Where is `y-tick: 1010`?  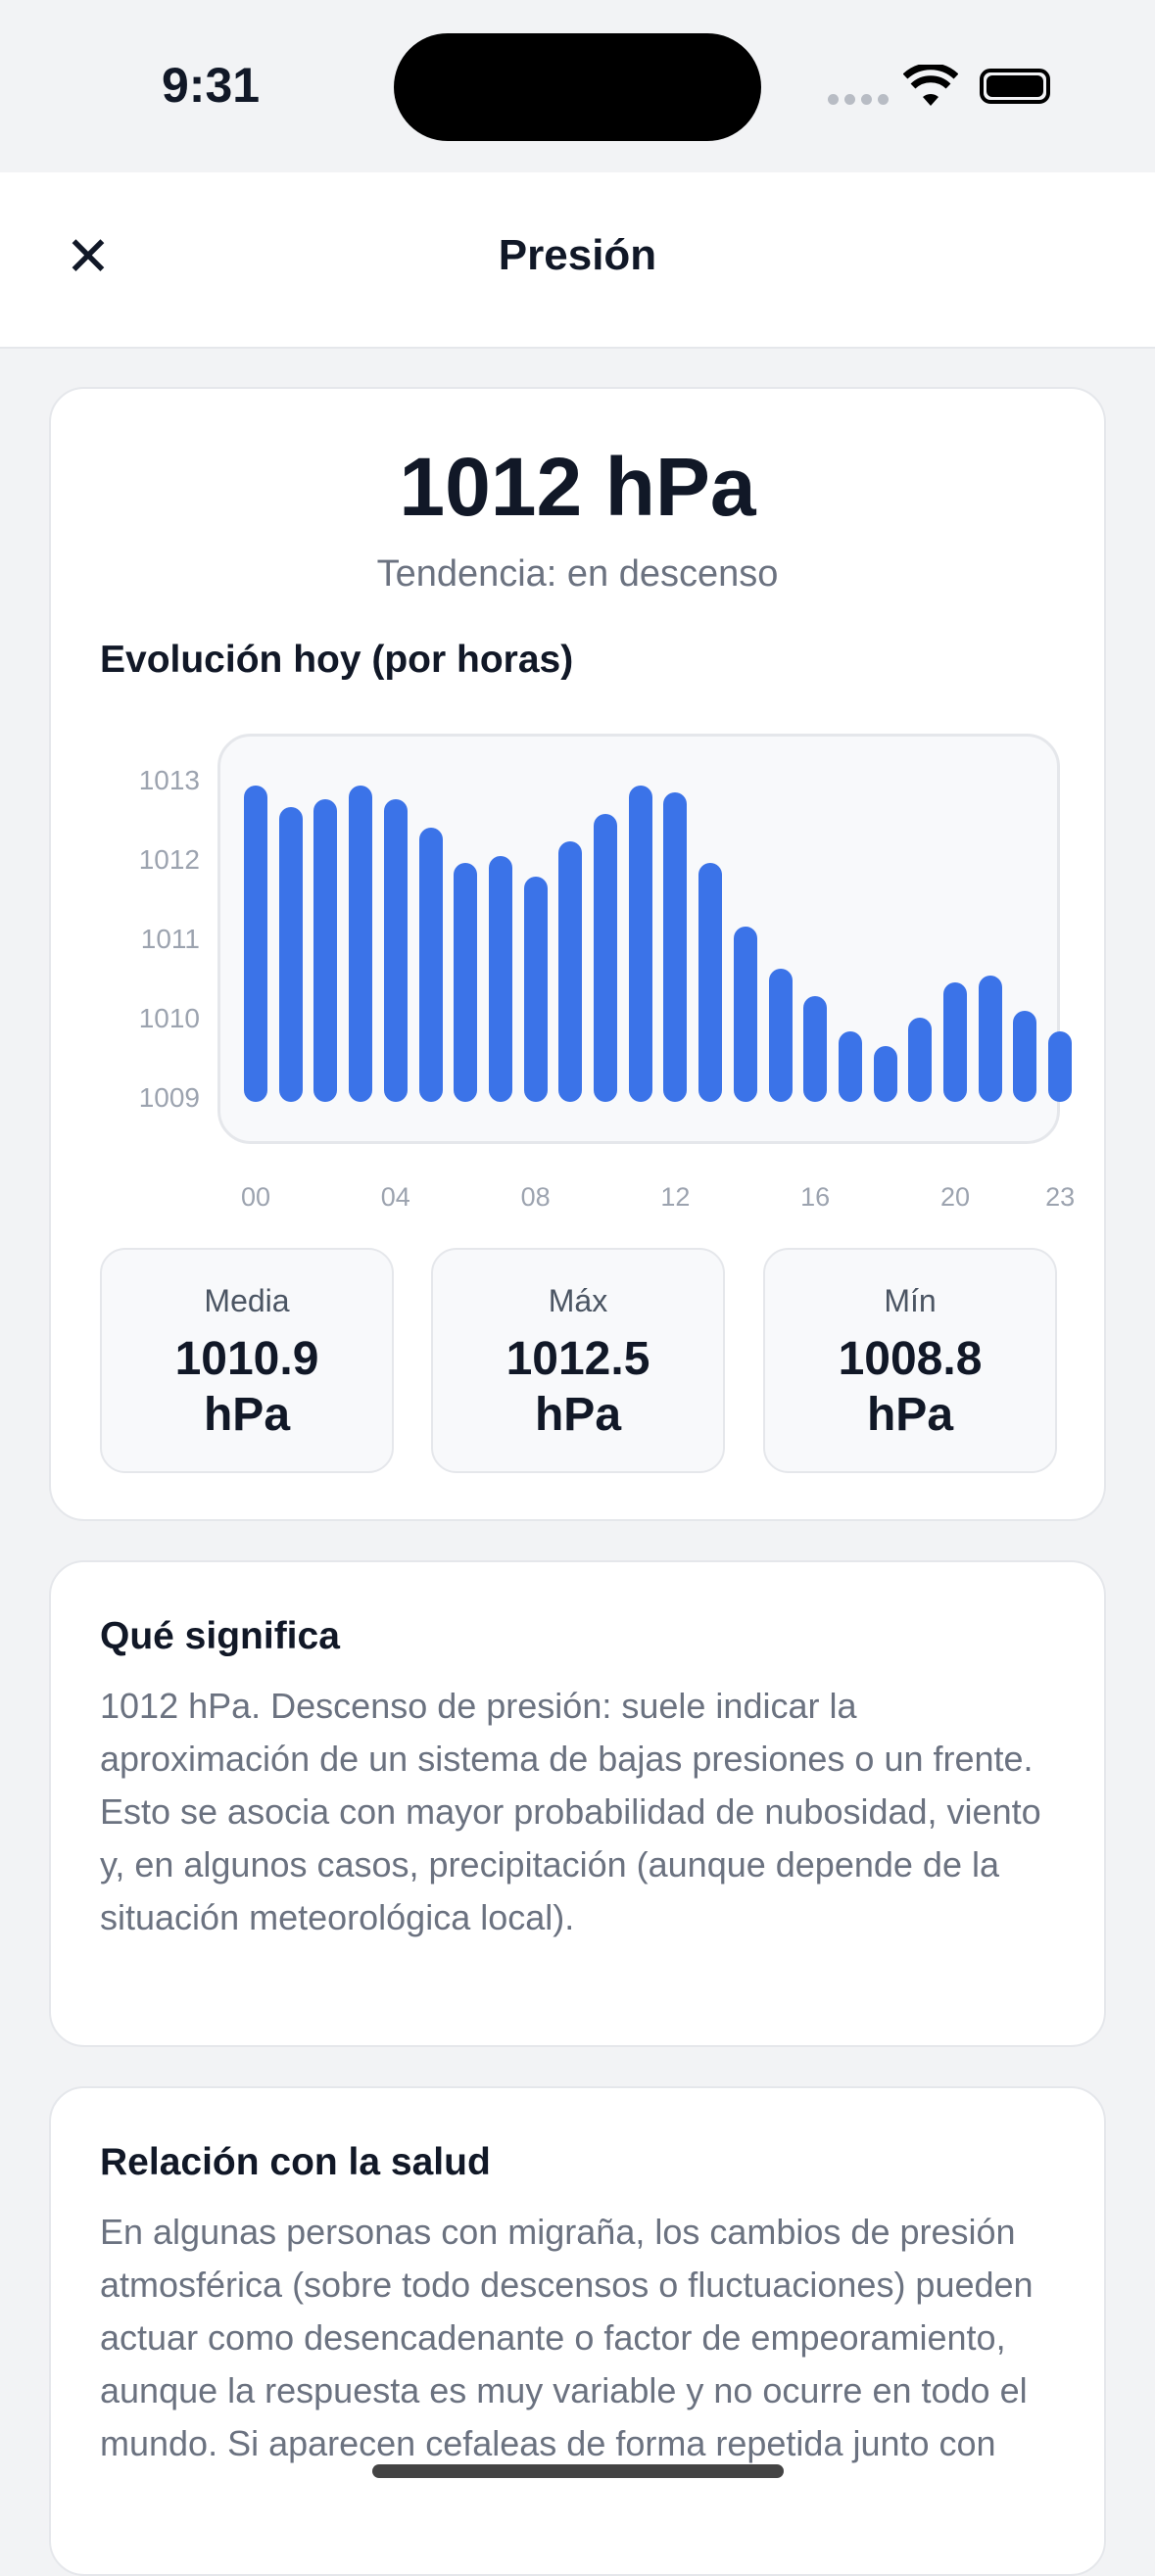 y-tick: 1010 is located at coordinates (169, 1018).